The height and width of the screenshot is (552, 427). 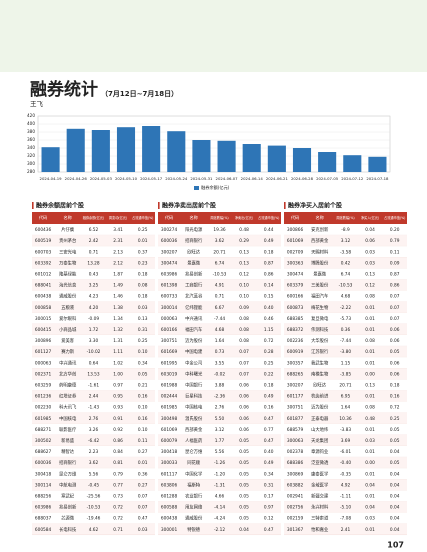 What do you see at coordinates (43, 519) in the screenshot?
I see `table-cell: 688037` at bounding box center [43, 519].